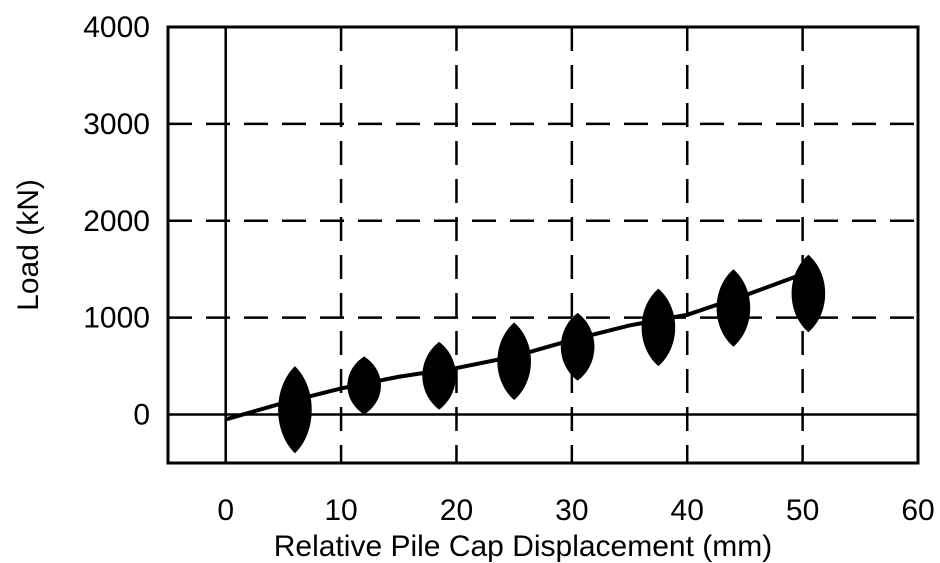  I want to click on x-tick-label: 30, so click(571, 510).